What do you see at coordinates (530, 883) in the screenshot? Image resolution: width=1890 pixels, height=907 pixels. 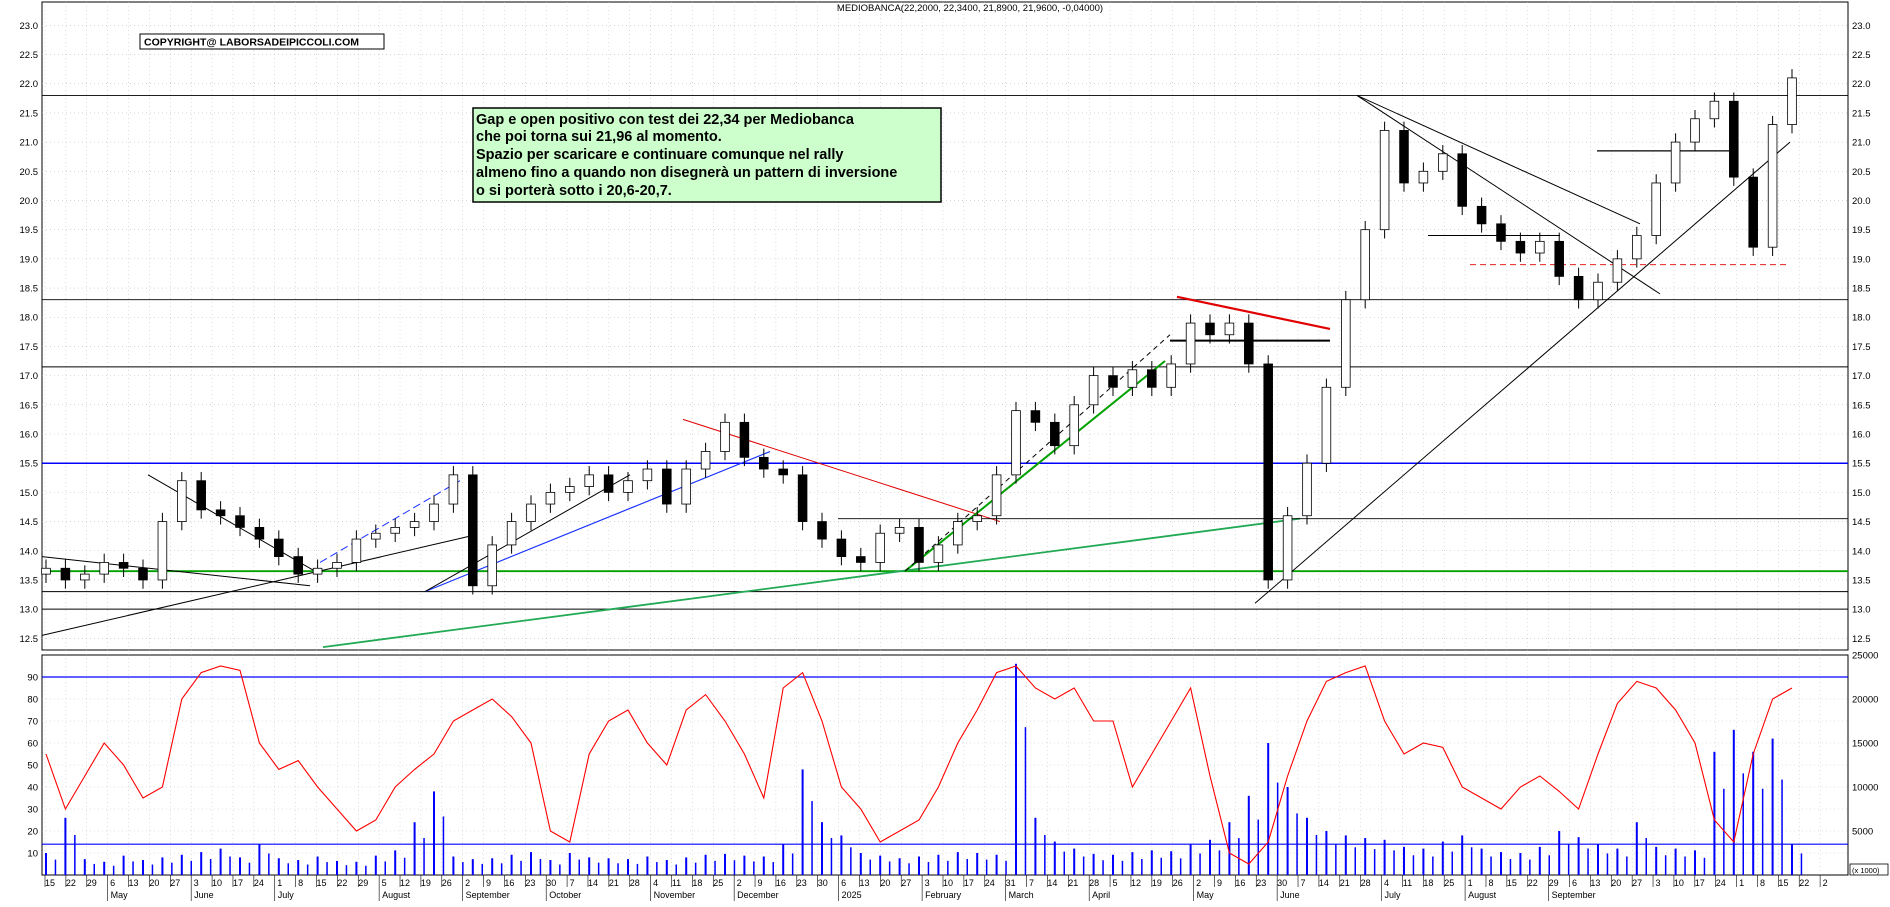 I see `x-tick-label: 23` at bounding box center [530, 883].